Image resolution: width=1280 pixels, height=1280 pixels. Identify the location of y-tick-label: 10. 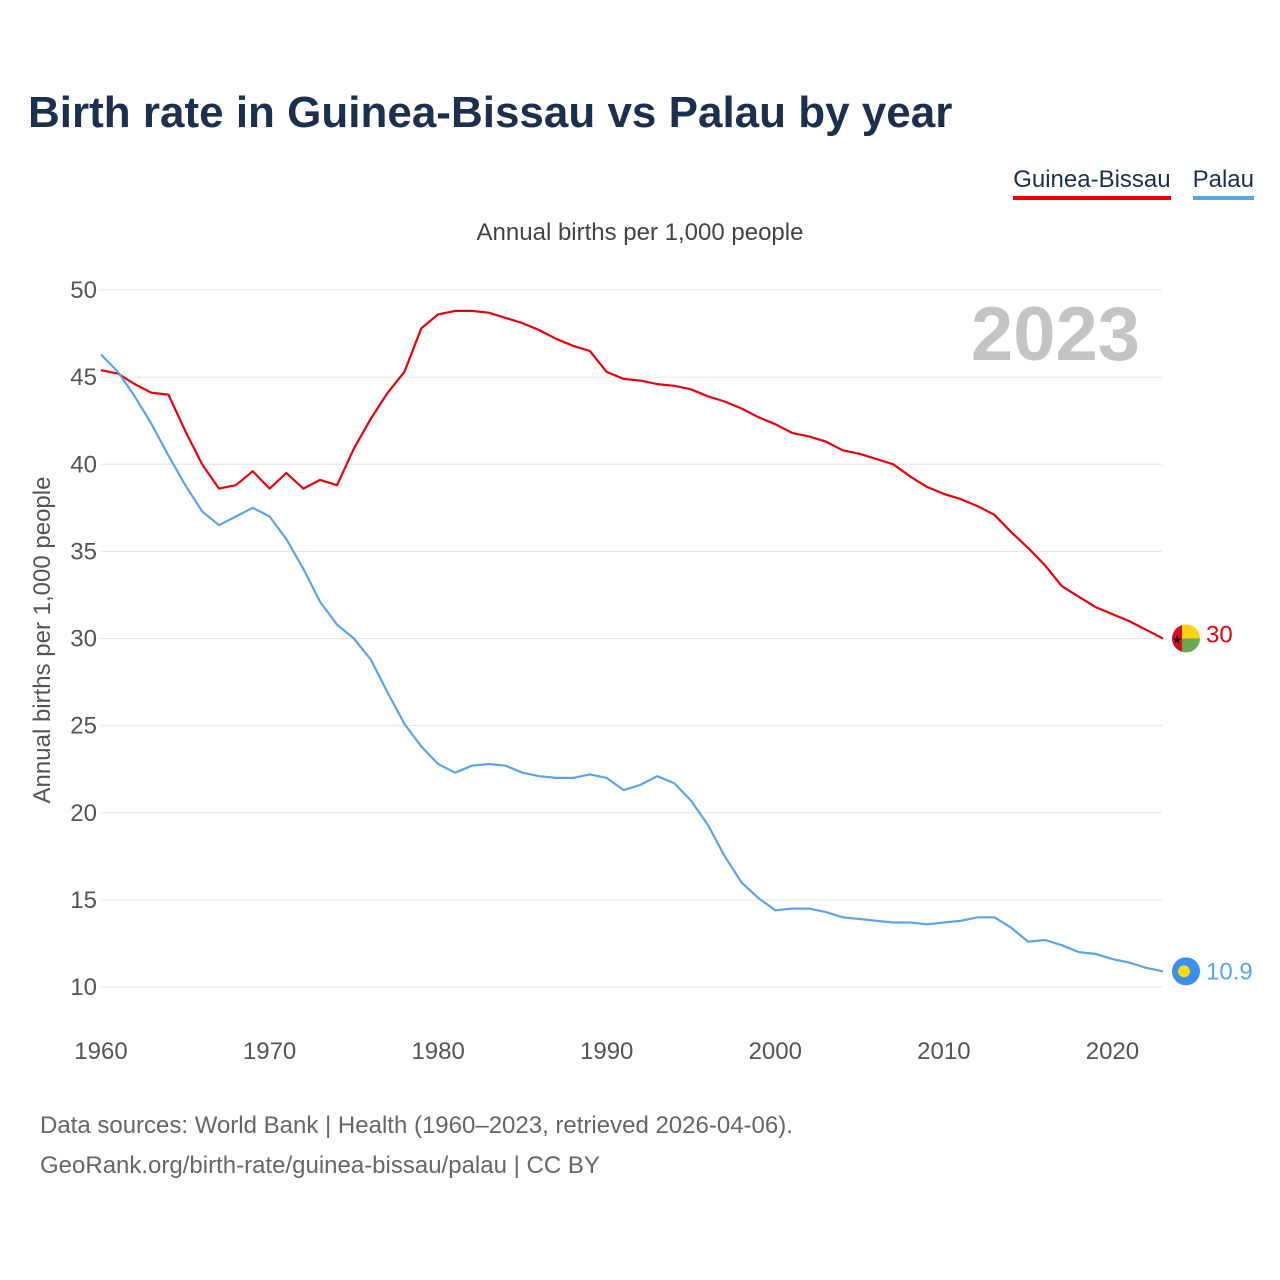
(83, 987).